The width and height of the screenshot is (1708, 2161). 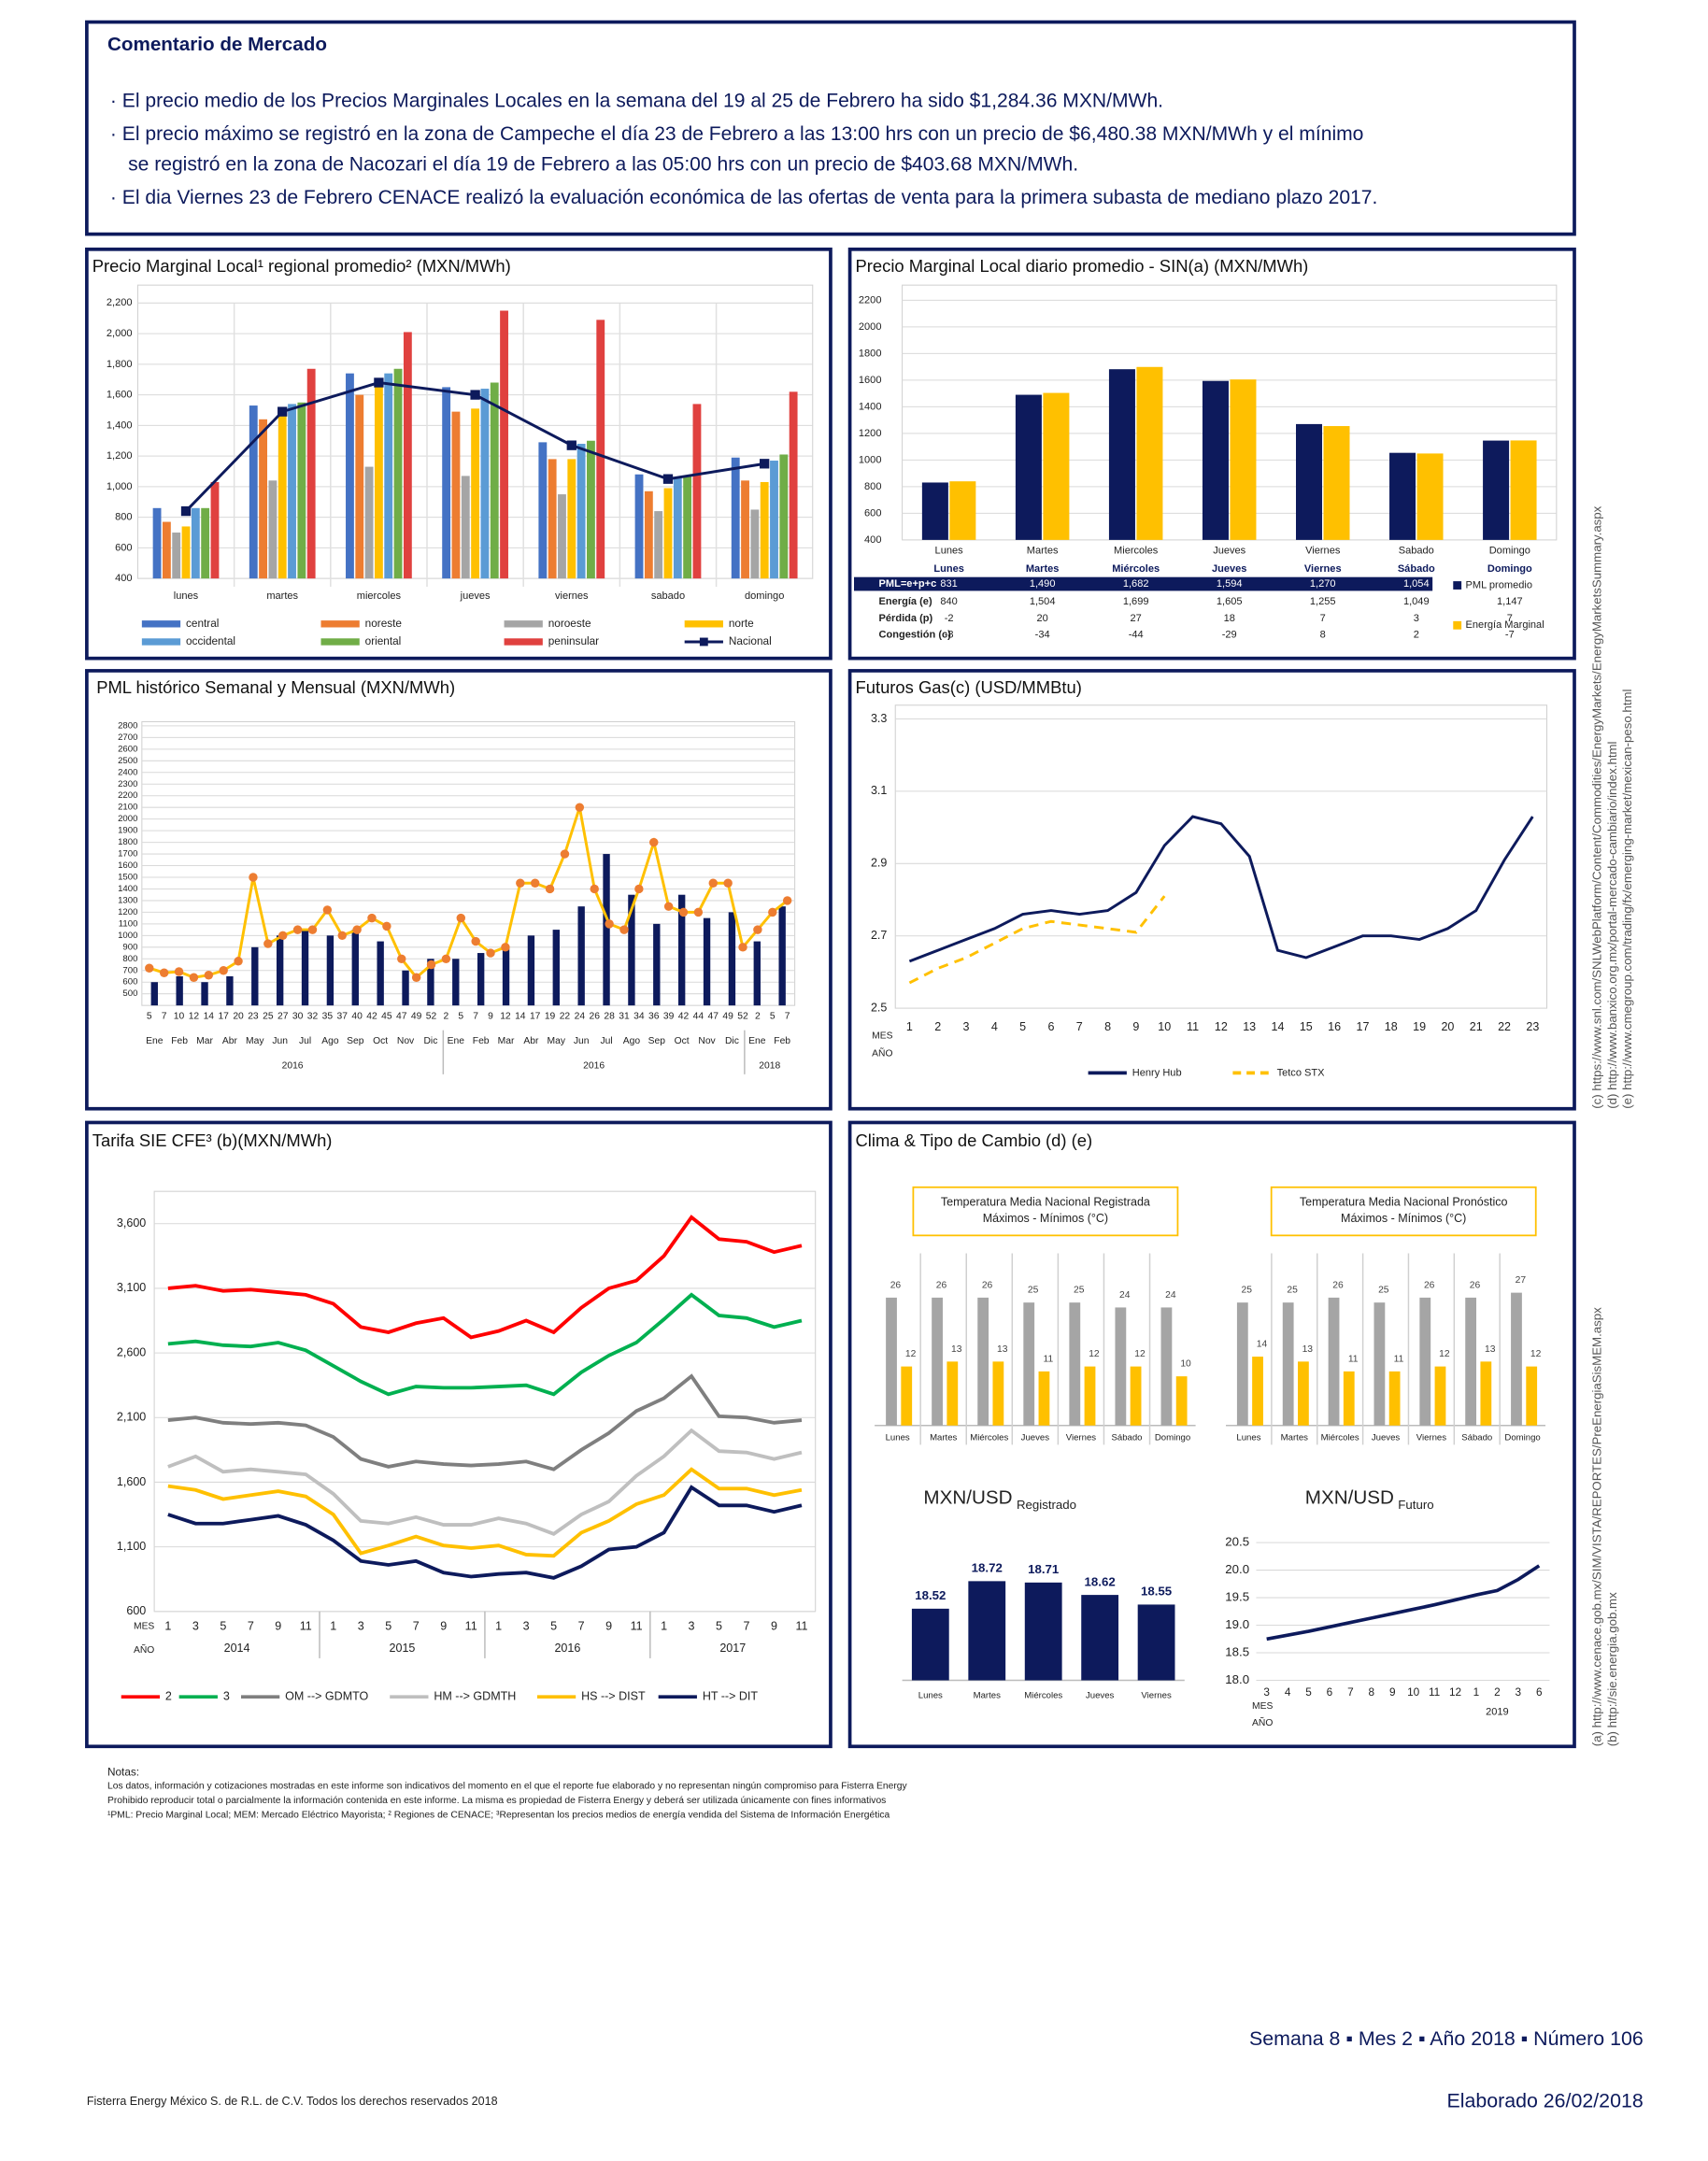 I want to click on data-label: 18.52, so click(x=930, y=1595).